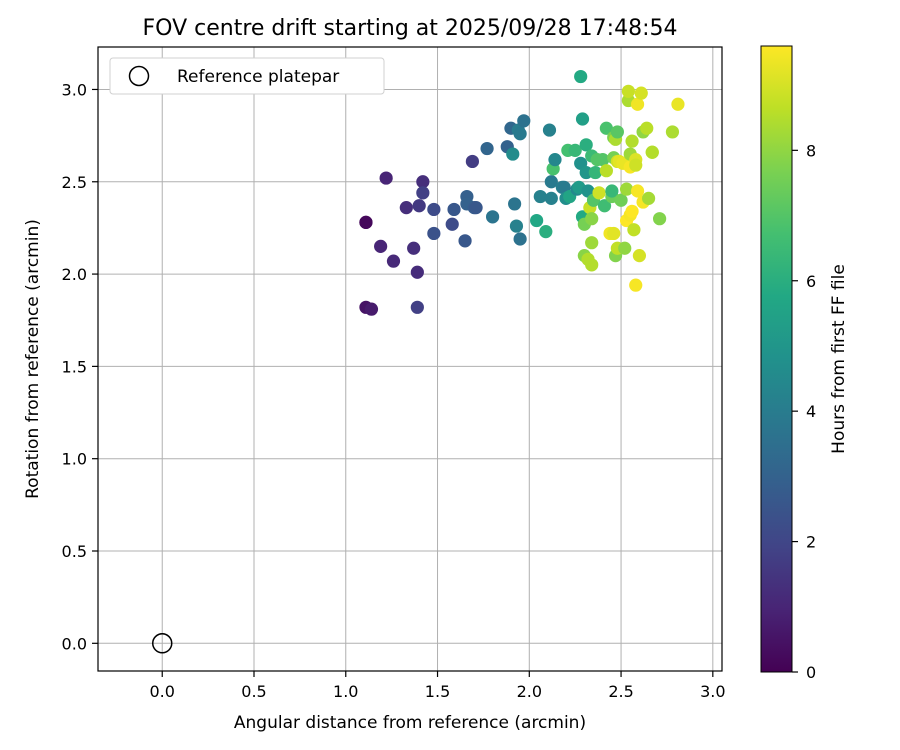  What do you see at coordinates (811, 411) in the screenshot?
I see `colorbar-tick-label: 4` at bounding box center [811, 411].